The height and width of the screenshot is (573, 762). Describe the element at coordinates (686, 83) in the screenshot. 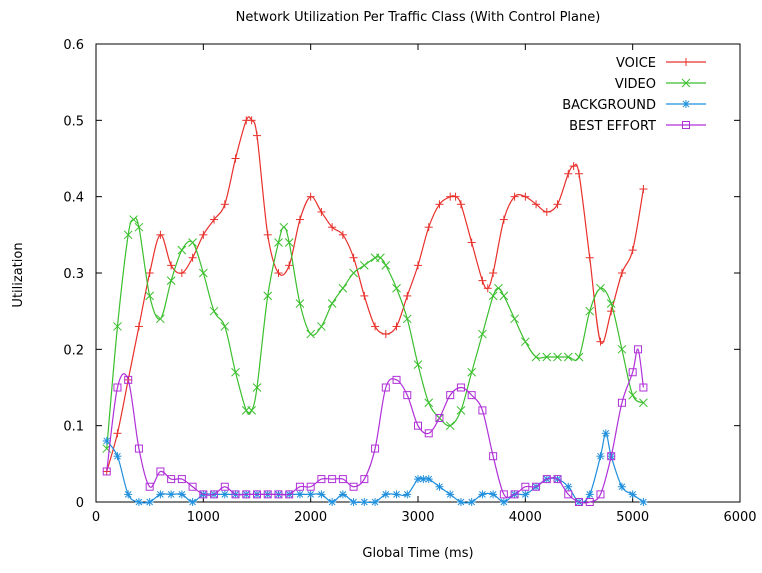

I see `legend-marker` at that location.